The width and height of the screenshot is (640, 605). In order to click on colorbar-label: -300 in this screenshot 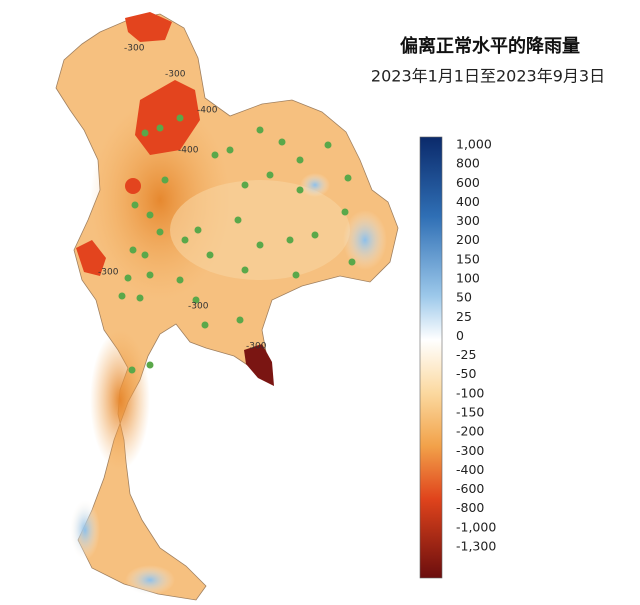, I will do `click(470, 450)`.